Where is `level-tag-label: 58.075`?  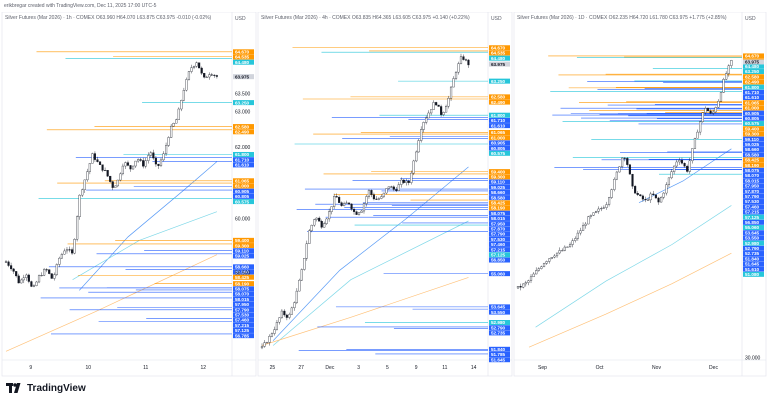 level-tag-label: 58.075 is located at coordinates (498, 213).